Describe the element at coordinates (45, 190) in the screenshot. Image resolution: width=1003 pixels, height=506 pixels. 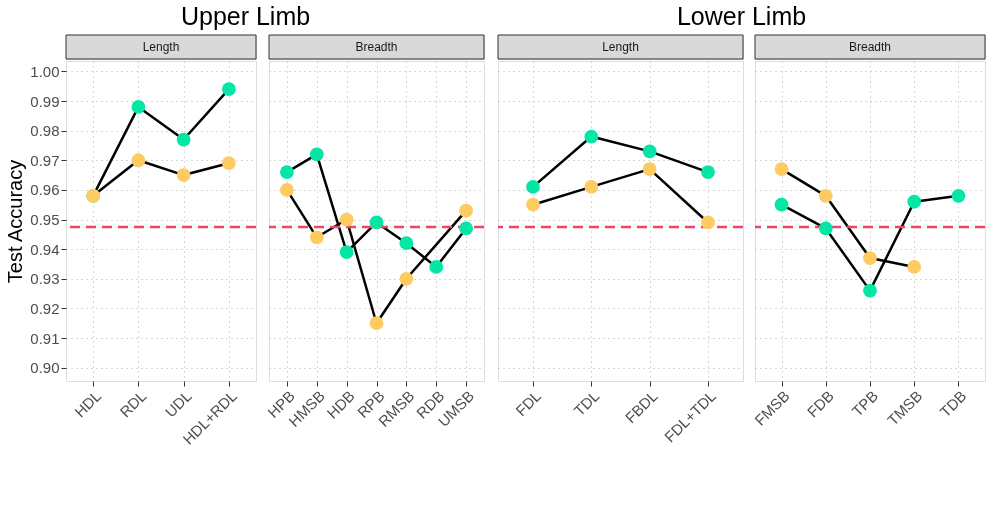
I see `y-tick-label: 0.96` at that location.